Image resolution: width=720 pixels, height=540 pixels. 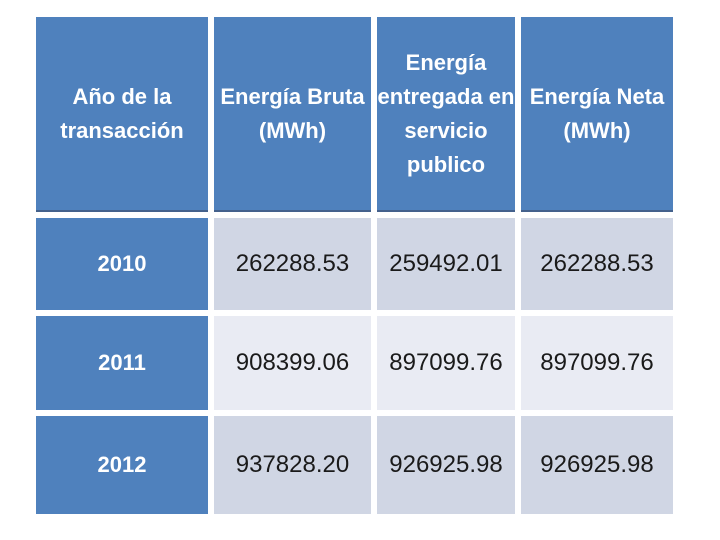 What do you see at coordinates (446, 114) in the screenshot?
I see `header-cell-delivered-energy: Energía entregada en servicio publico` at bounding box center [446, 114].